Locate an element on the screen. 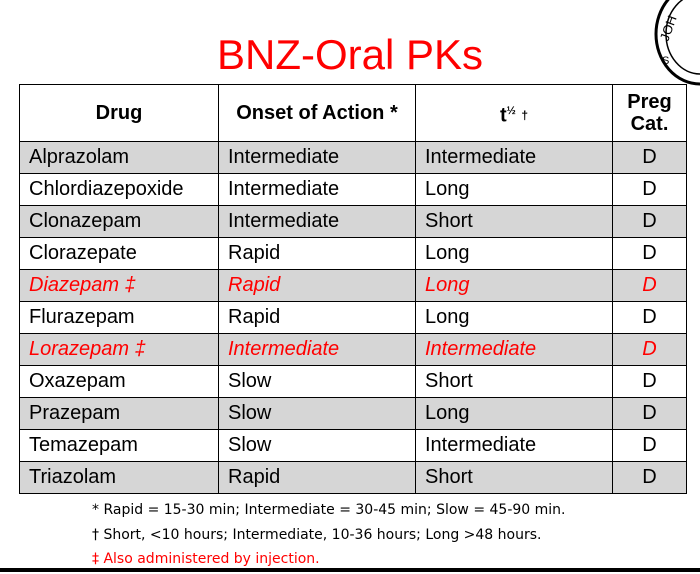 The image size is (700, 574). drug-cell: Diazepam ‡ is located at coordinates (119, 285).